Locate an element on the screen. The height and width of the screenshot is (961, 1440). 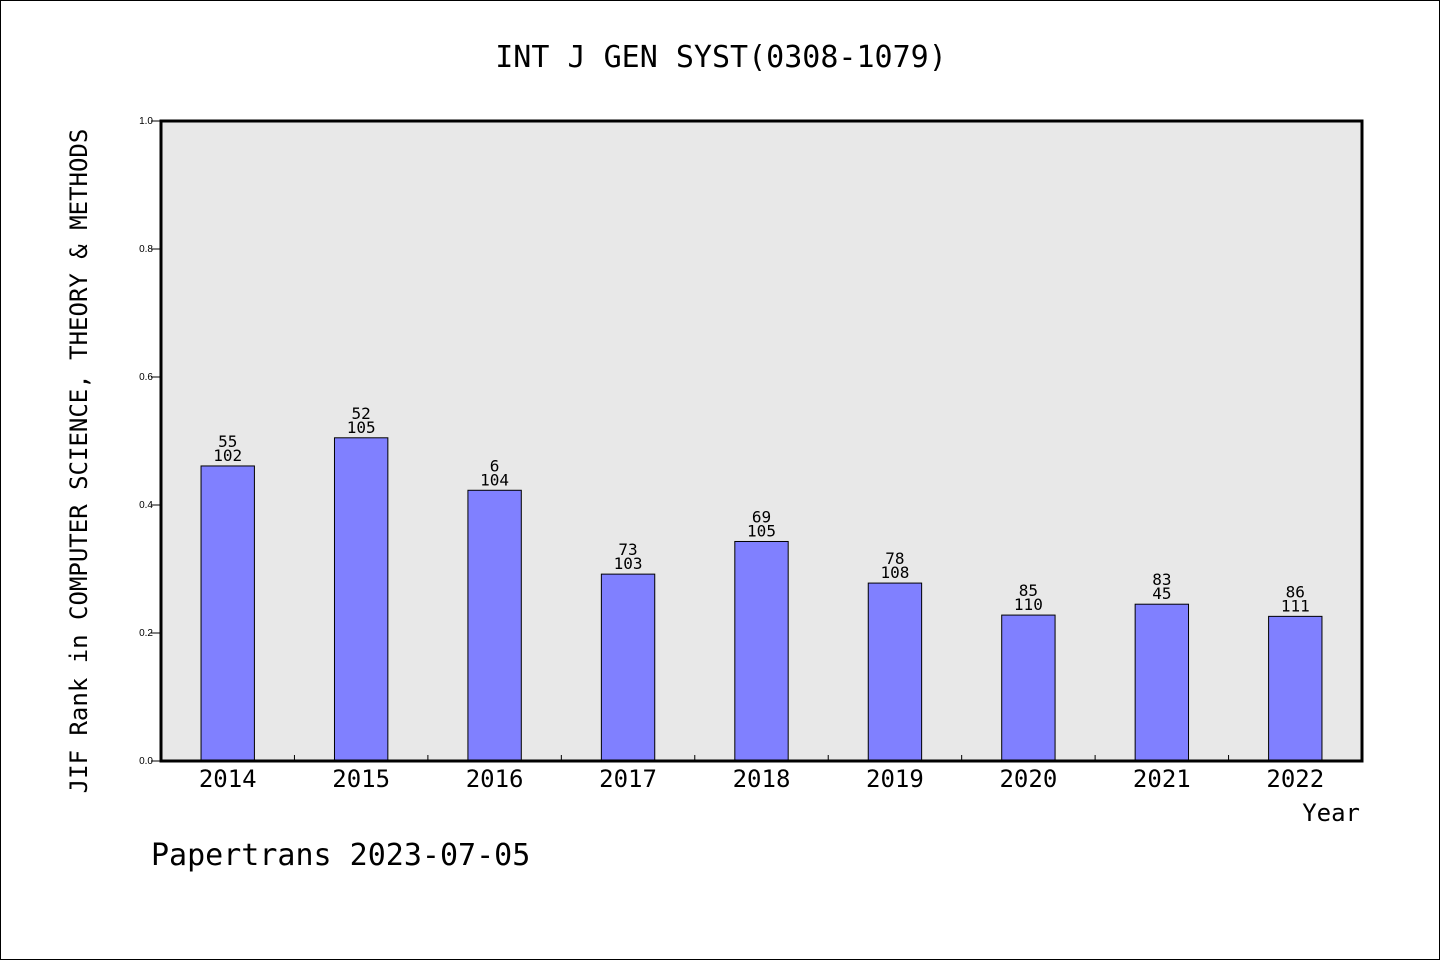
bar-rank-label-2014: 55 is located at coordinates (227, 441).